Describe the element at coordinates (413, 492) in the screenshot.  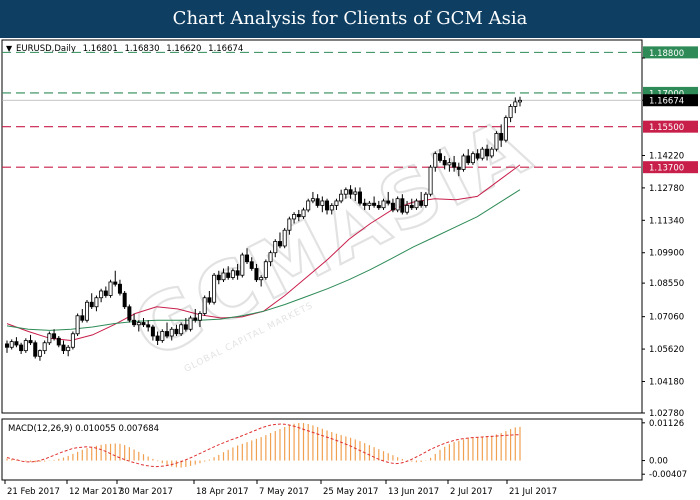
I see `x-tick-label: 13 Jun 2017` at that location.